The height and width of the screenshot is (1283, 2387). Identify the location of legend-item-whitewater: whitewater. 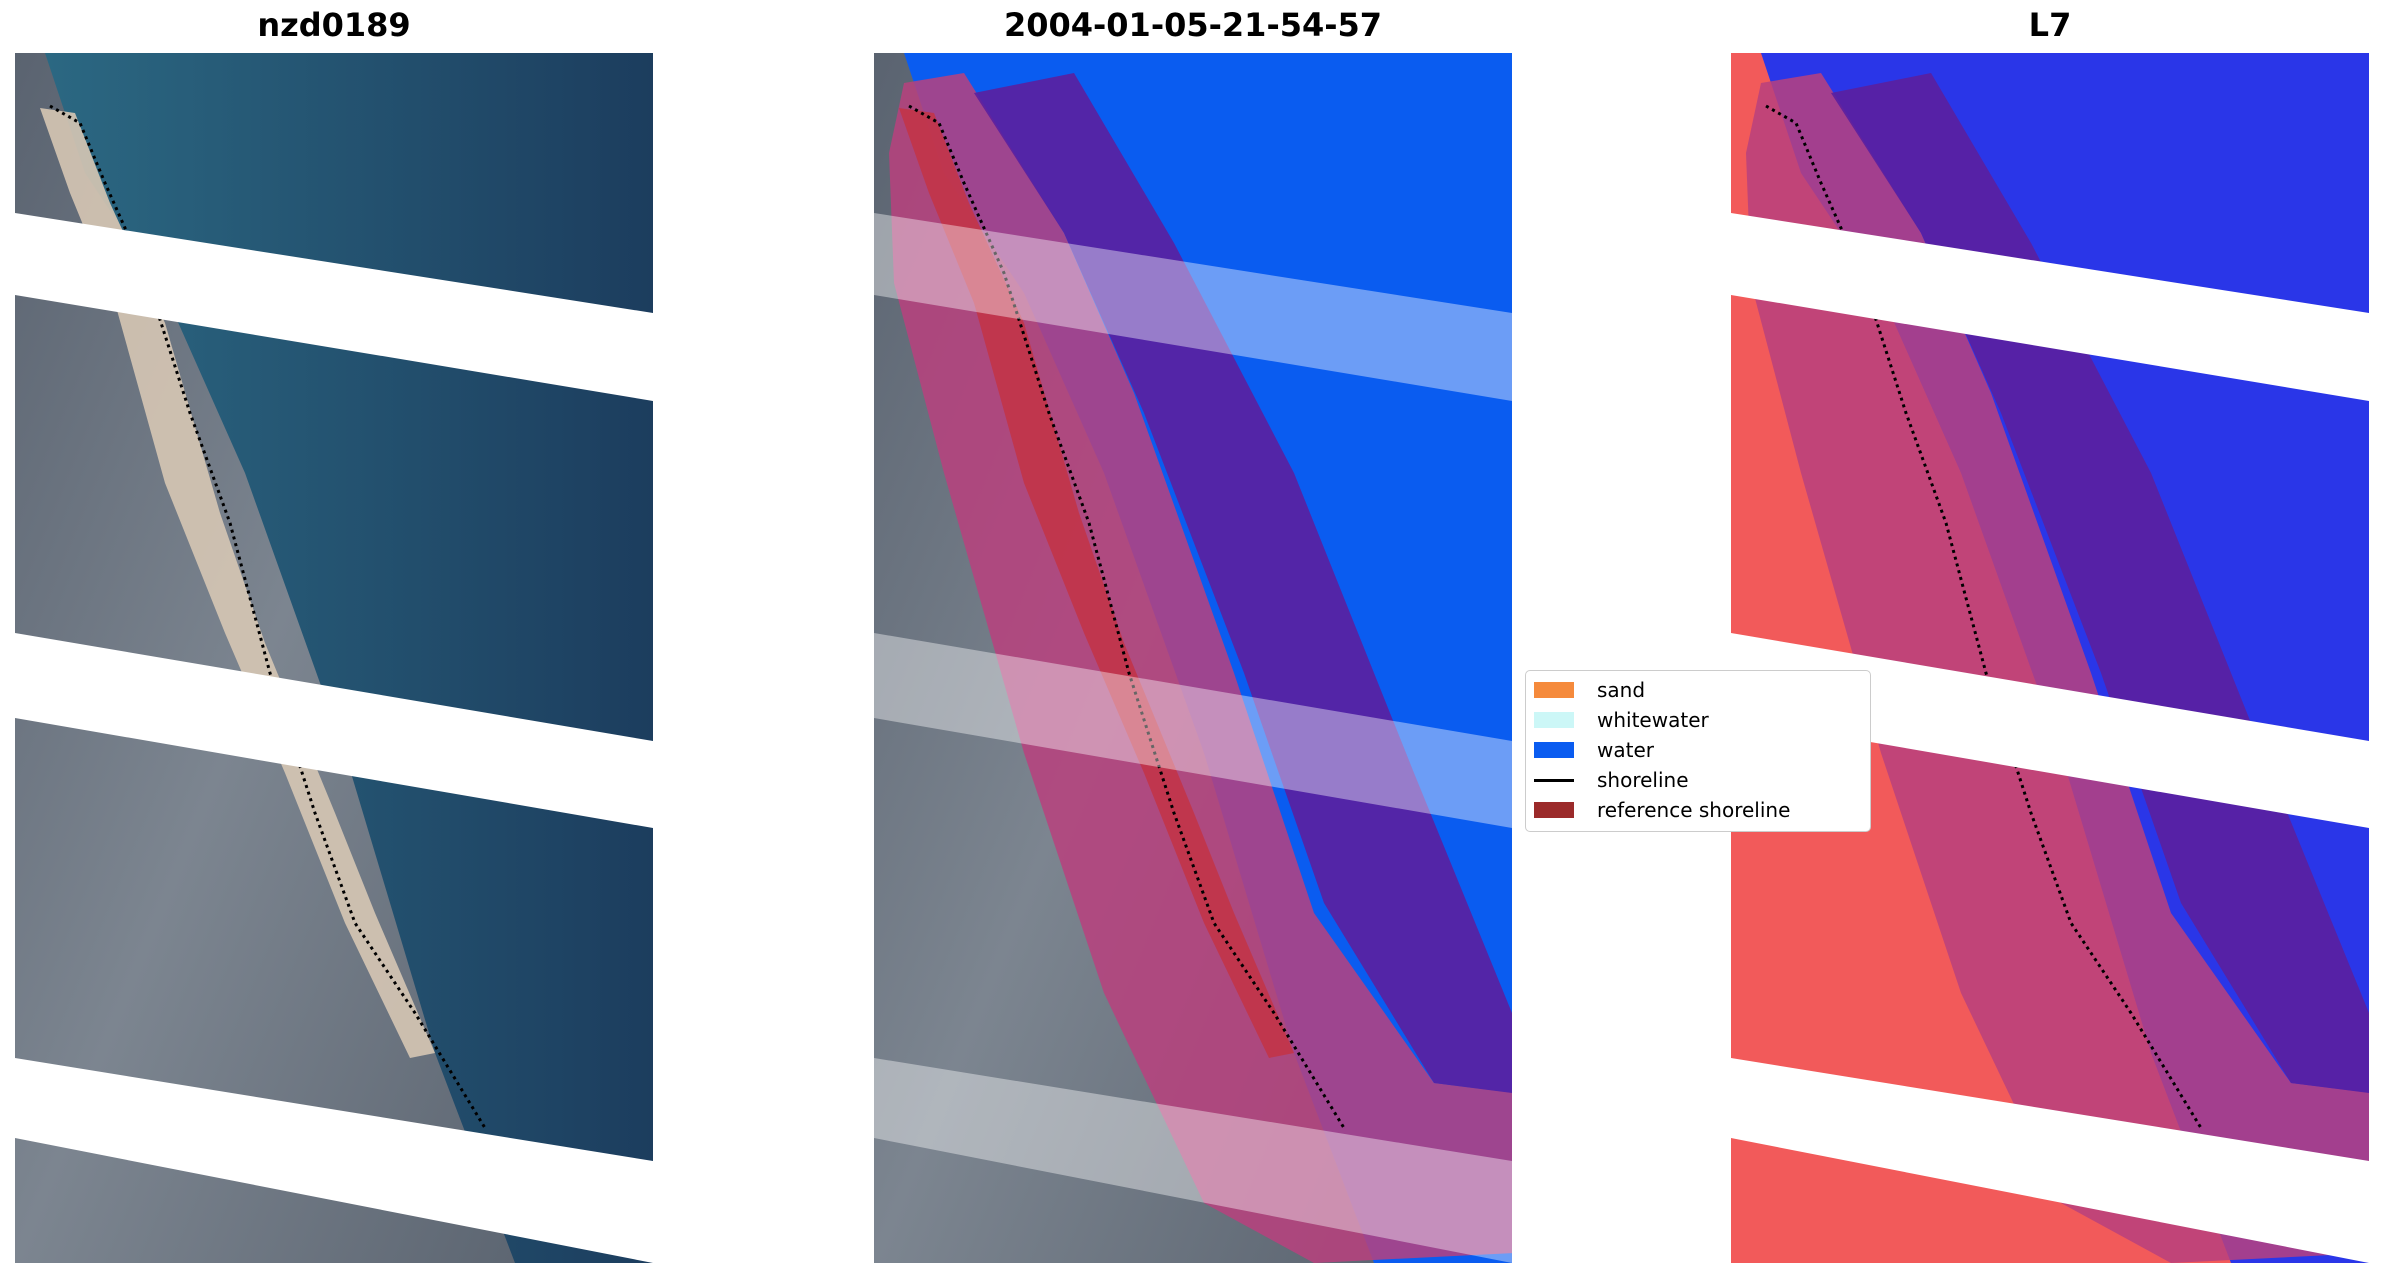
(1621, 720).